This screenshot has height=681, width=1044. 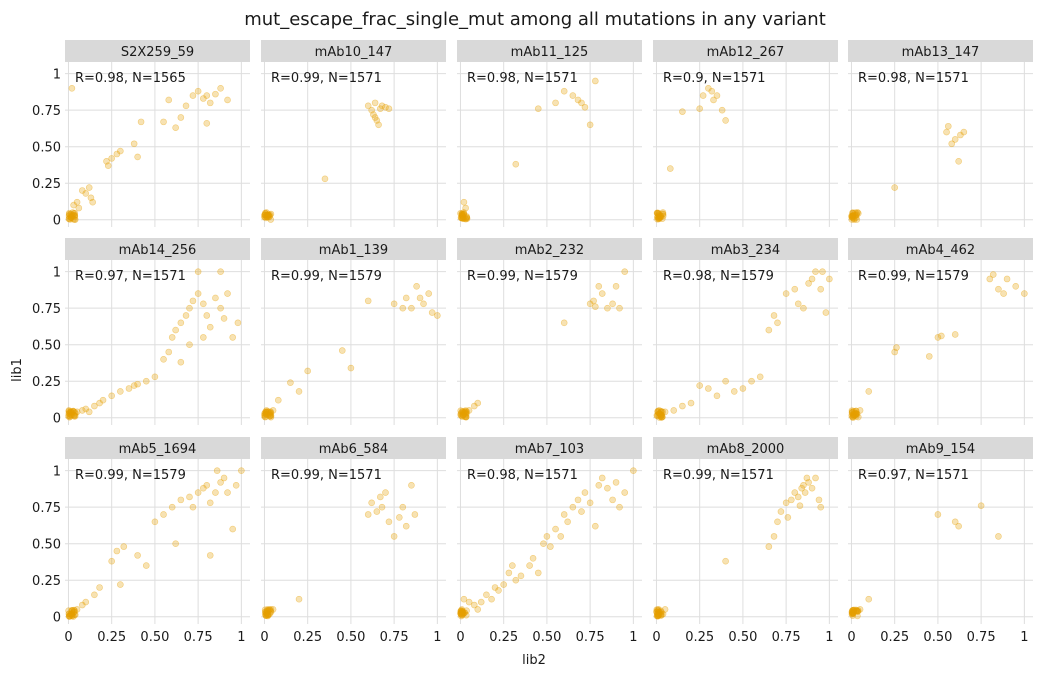 What do you see at coordinates (353, 331) in the screenshot?
I see `facet-panel: mAb1_139 R=0.99, N=1579` at bounding box center [353, 331].